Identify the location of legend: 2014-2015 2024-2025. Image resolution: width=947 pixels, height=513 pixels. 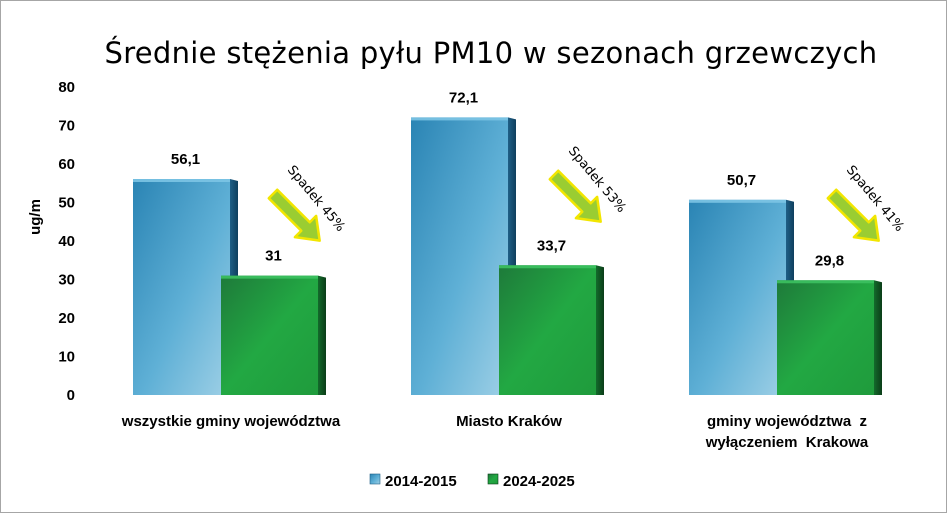
(472, 481).